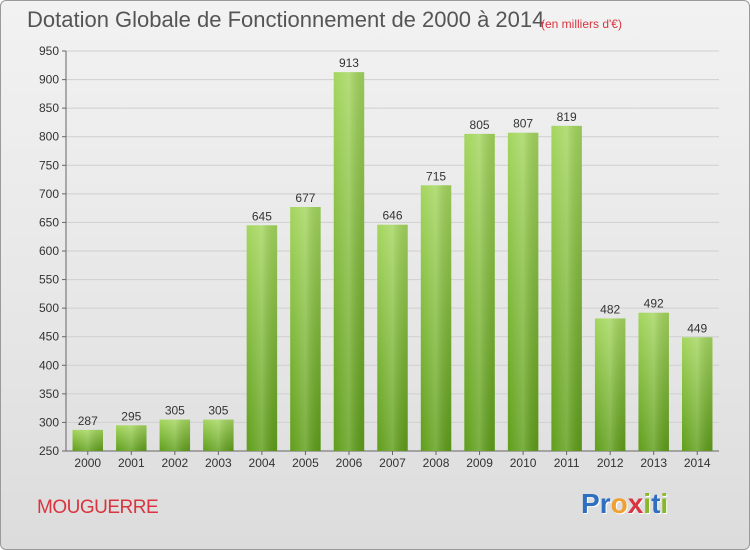 The image size is (750, 550). I want to click on data-label: 715, so click(436, 176).